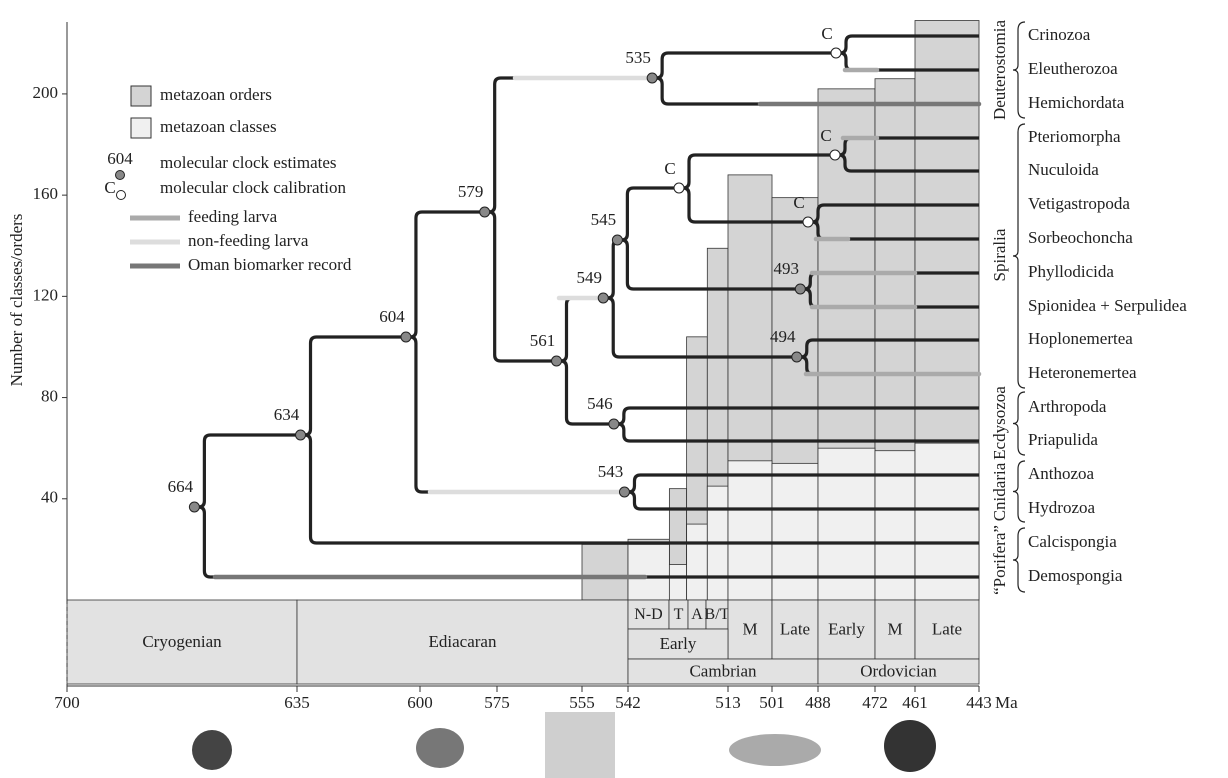 The width and height of the screenshot is (1228, 778). Describe the element at coordinates (233, 216) in the screenshot. I see `legend-label: feeding larva` at that location.